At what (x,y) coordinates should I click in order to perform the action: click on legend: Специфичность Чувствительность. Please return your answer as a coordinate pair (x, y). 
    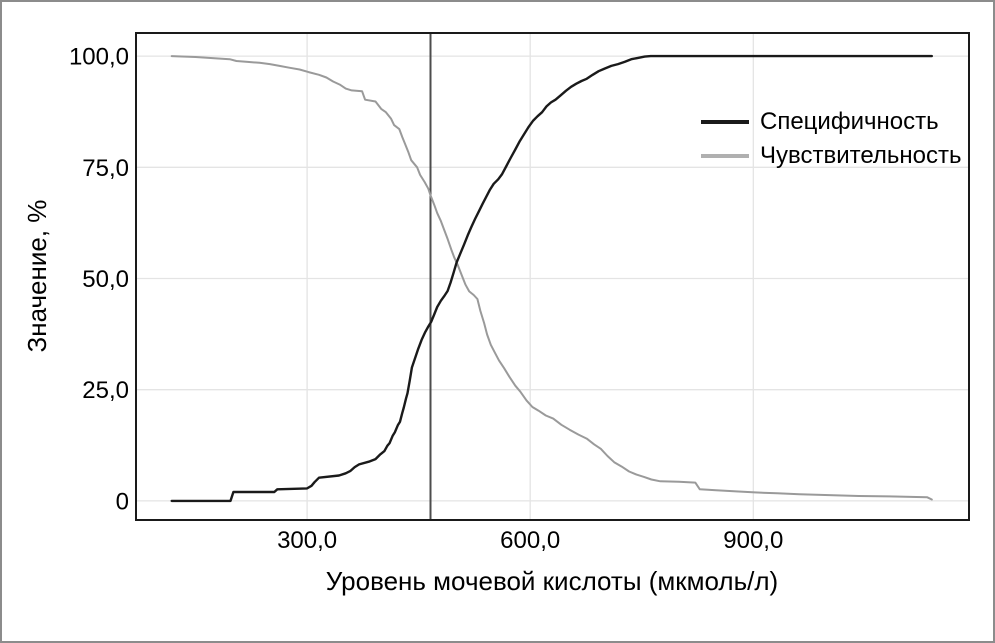
    Looking at the image, I should click on (831, 139).